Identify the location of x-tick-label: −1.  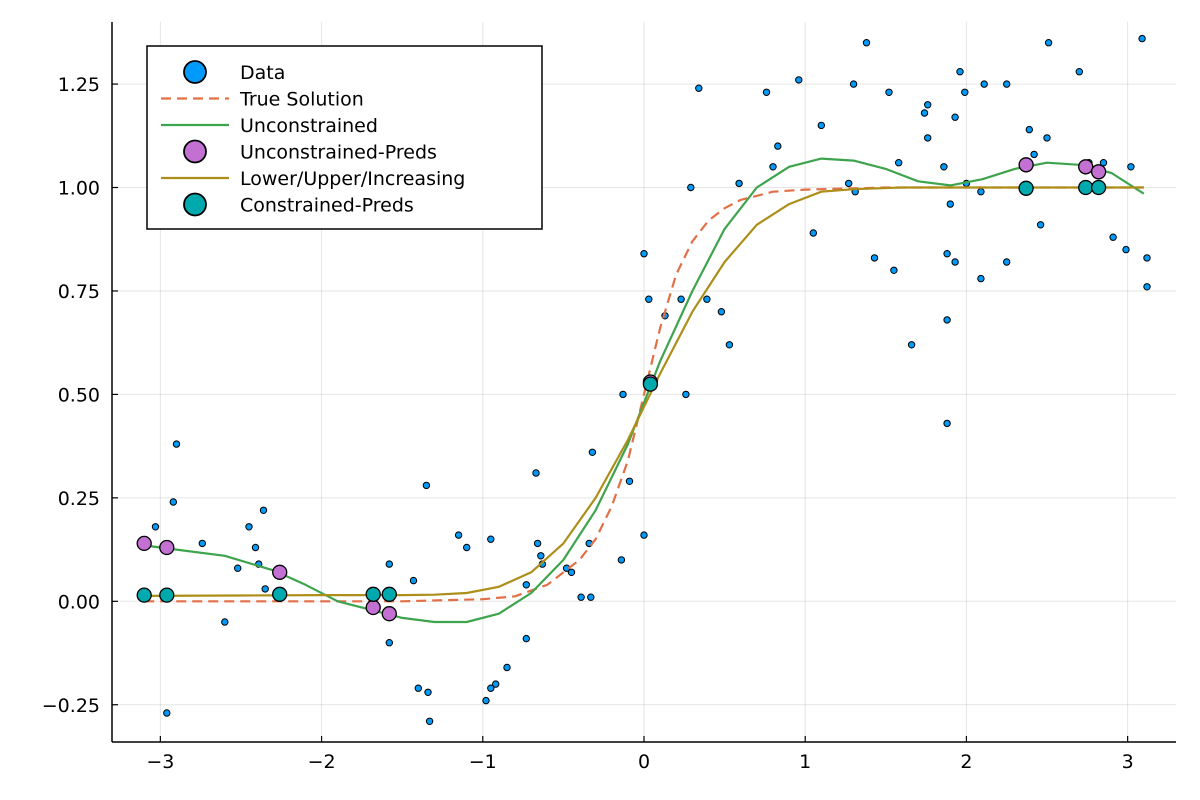
(483, 762).